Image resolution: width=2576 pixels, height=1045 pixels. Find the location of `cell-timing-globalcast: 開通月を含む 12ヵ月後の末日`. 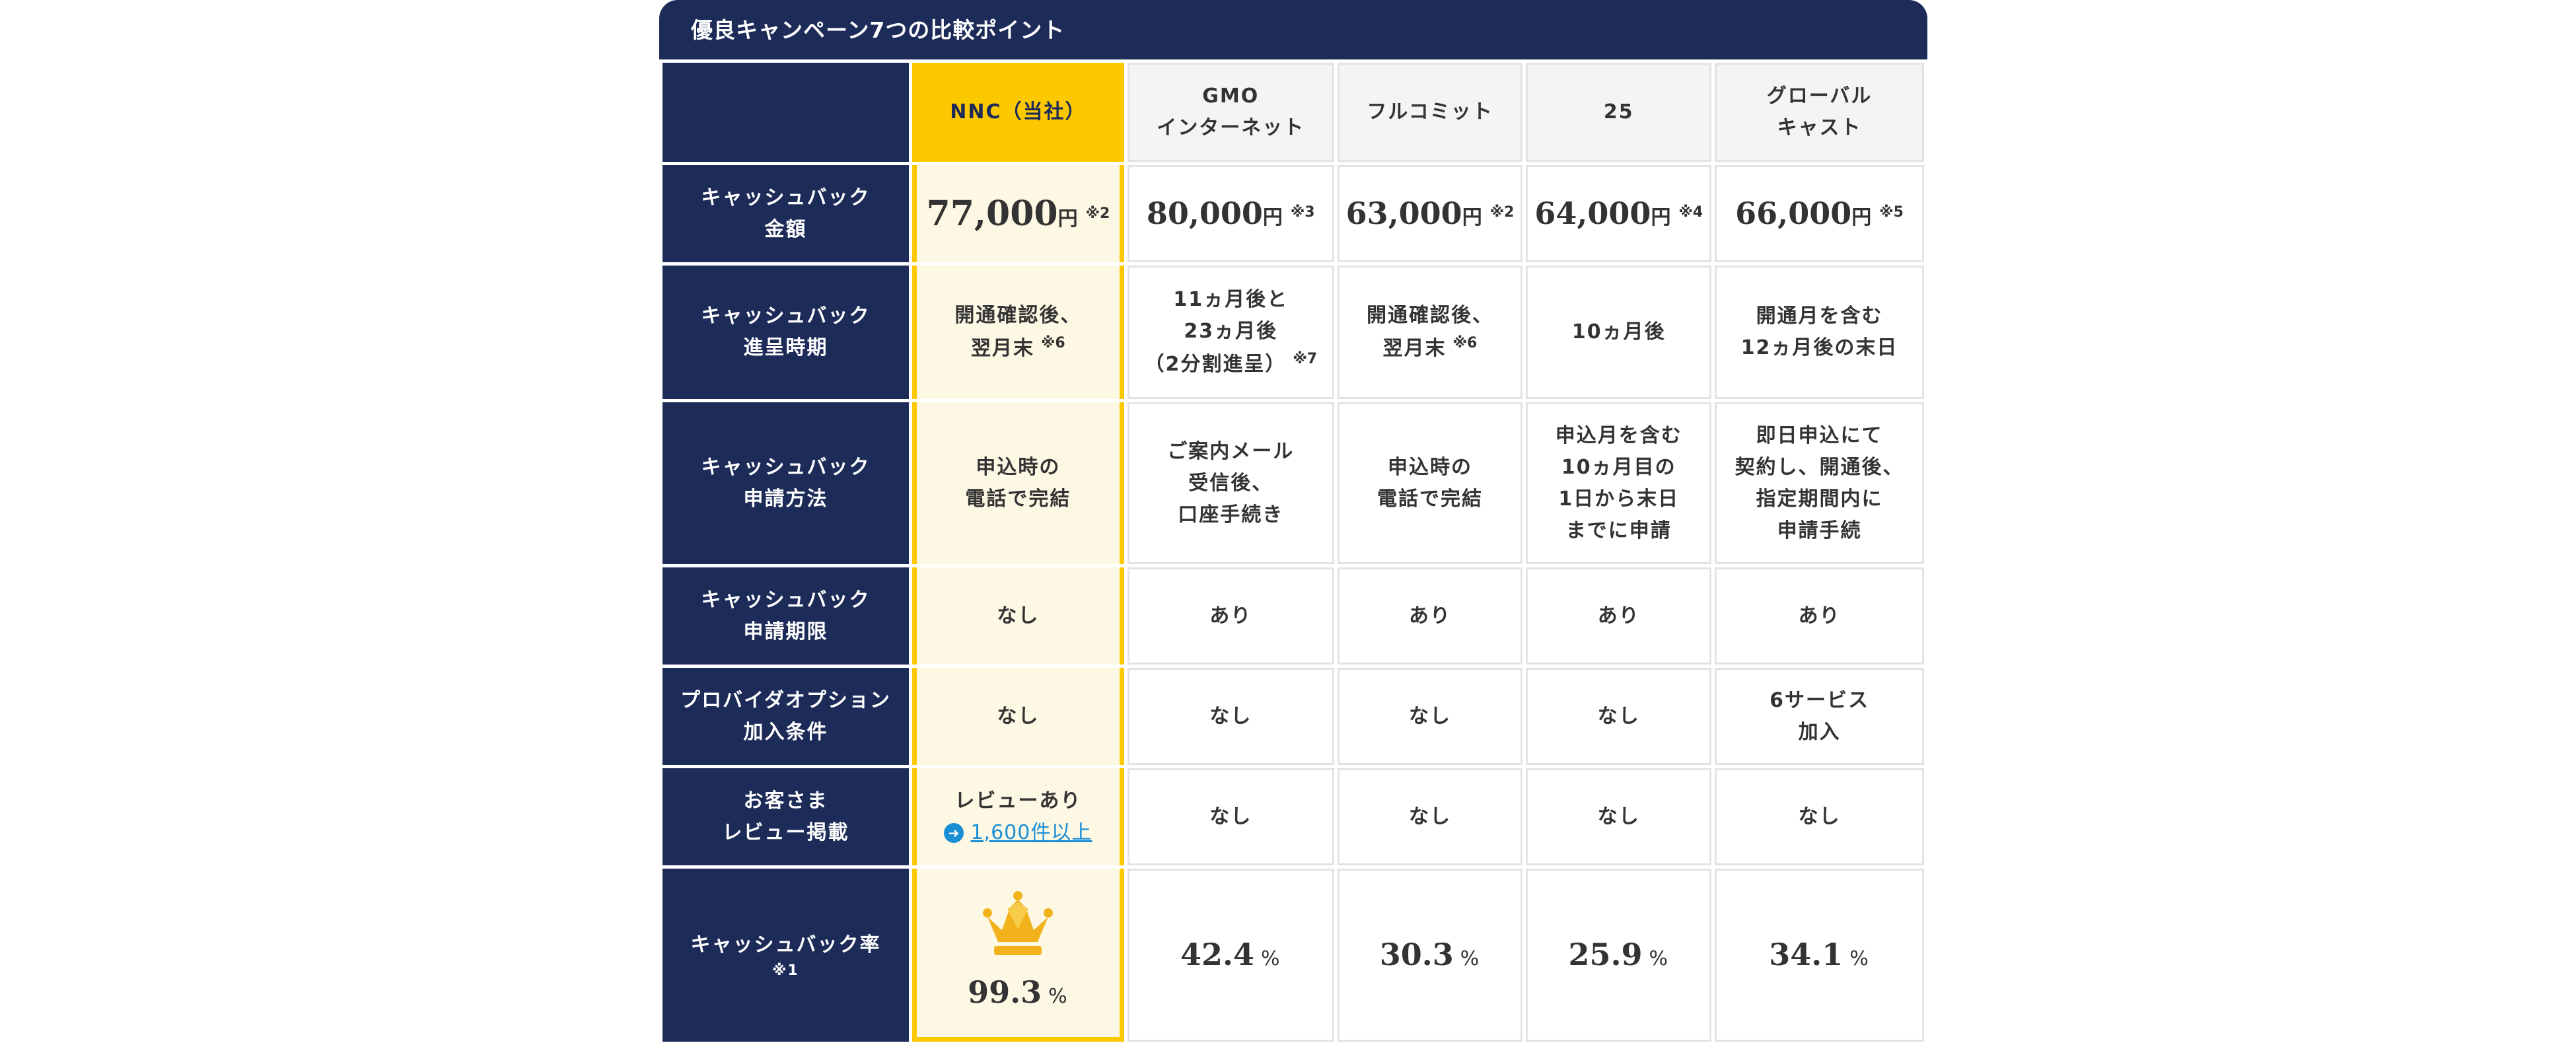

cell-timing-globalcast: 開通月を含む 12ヵ月後の末日 is located at coordinates (1820, 332).